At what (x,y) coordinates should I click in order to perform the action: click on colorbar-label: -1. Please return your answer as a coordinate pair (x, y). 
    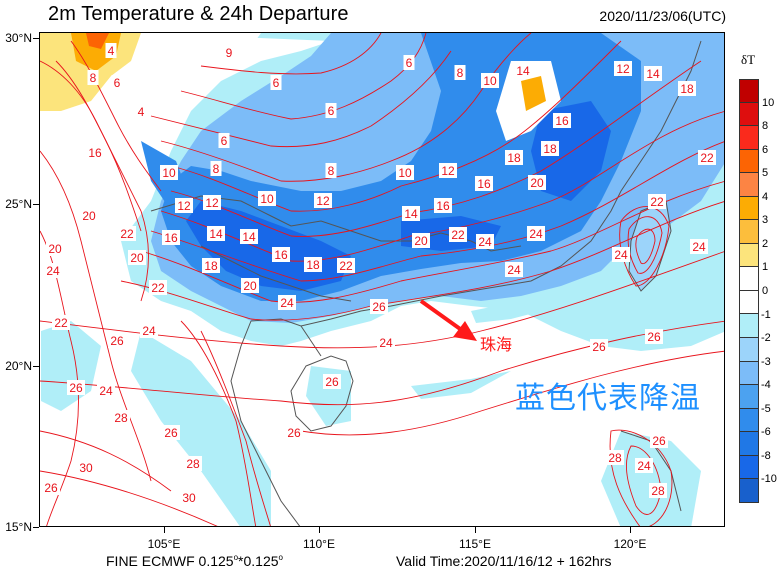
    Looking at the image, I should click on (766, 314).